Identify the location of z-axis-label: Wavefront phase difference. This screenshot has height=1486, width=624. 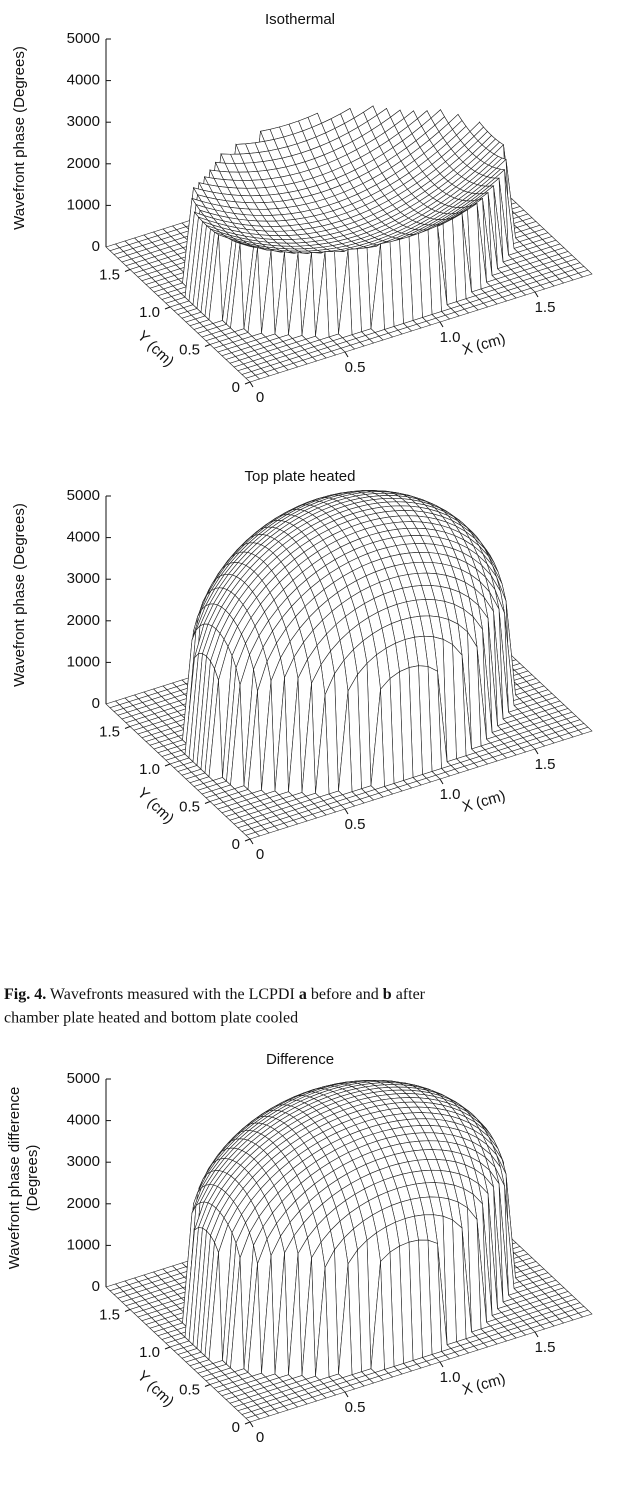
(14, 1178).